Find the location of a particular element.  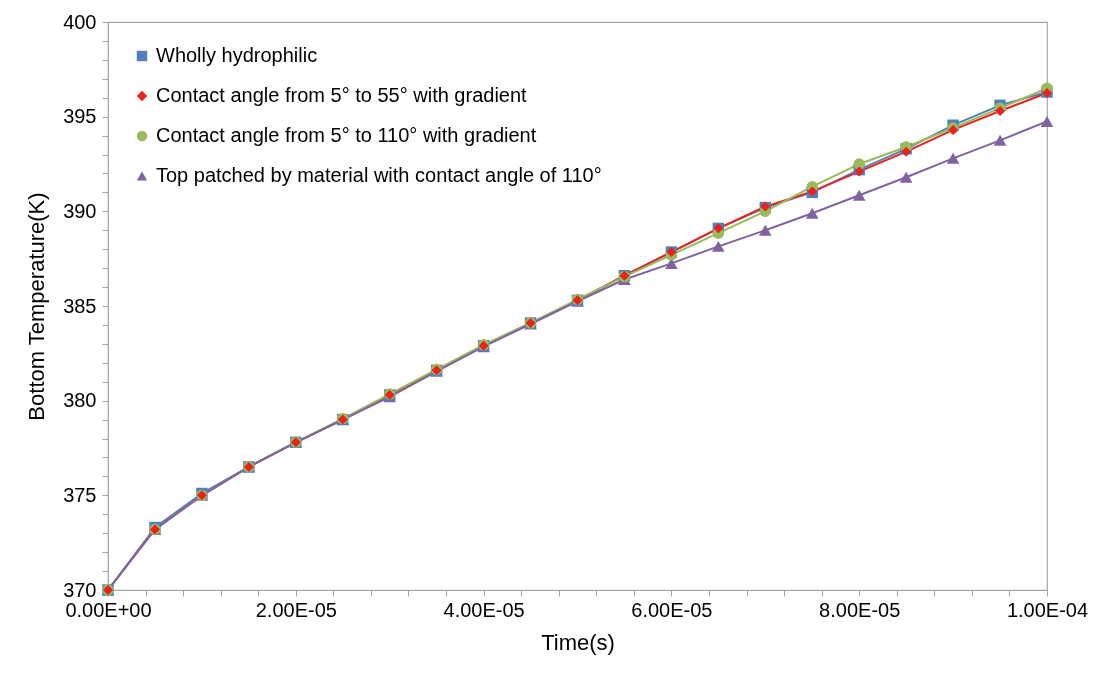

x-tick-label: 8.00E-05 is located at coordinates (860, 609).